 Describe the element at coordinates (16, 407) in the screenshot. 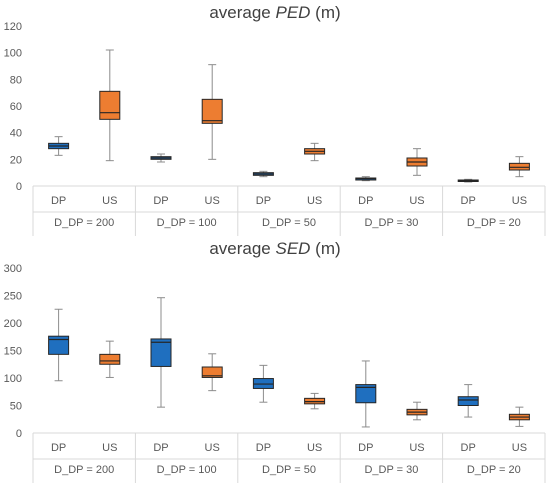

I see `y-tick-label: 50` at that location.